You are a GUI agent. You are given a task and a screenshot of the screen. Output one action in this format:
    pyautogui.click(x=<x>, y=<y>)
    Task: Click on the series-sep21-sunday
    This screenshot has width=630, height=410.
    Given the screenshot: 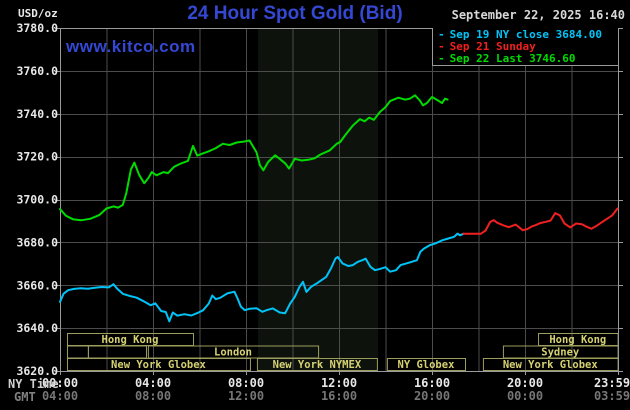 What is the action you would take?
    pyautogui.click(x=540, y=221)
    